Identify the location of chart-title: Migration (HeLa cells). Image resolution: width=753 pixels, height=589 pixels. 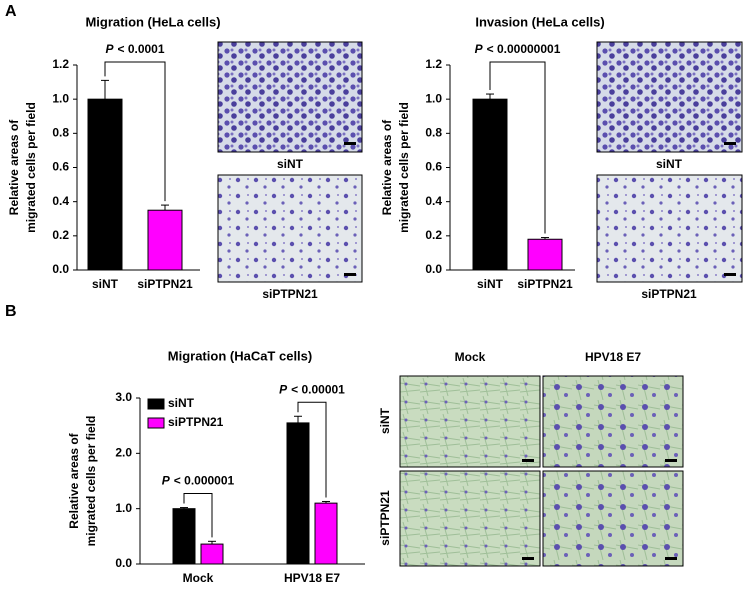
(152, 21).